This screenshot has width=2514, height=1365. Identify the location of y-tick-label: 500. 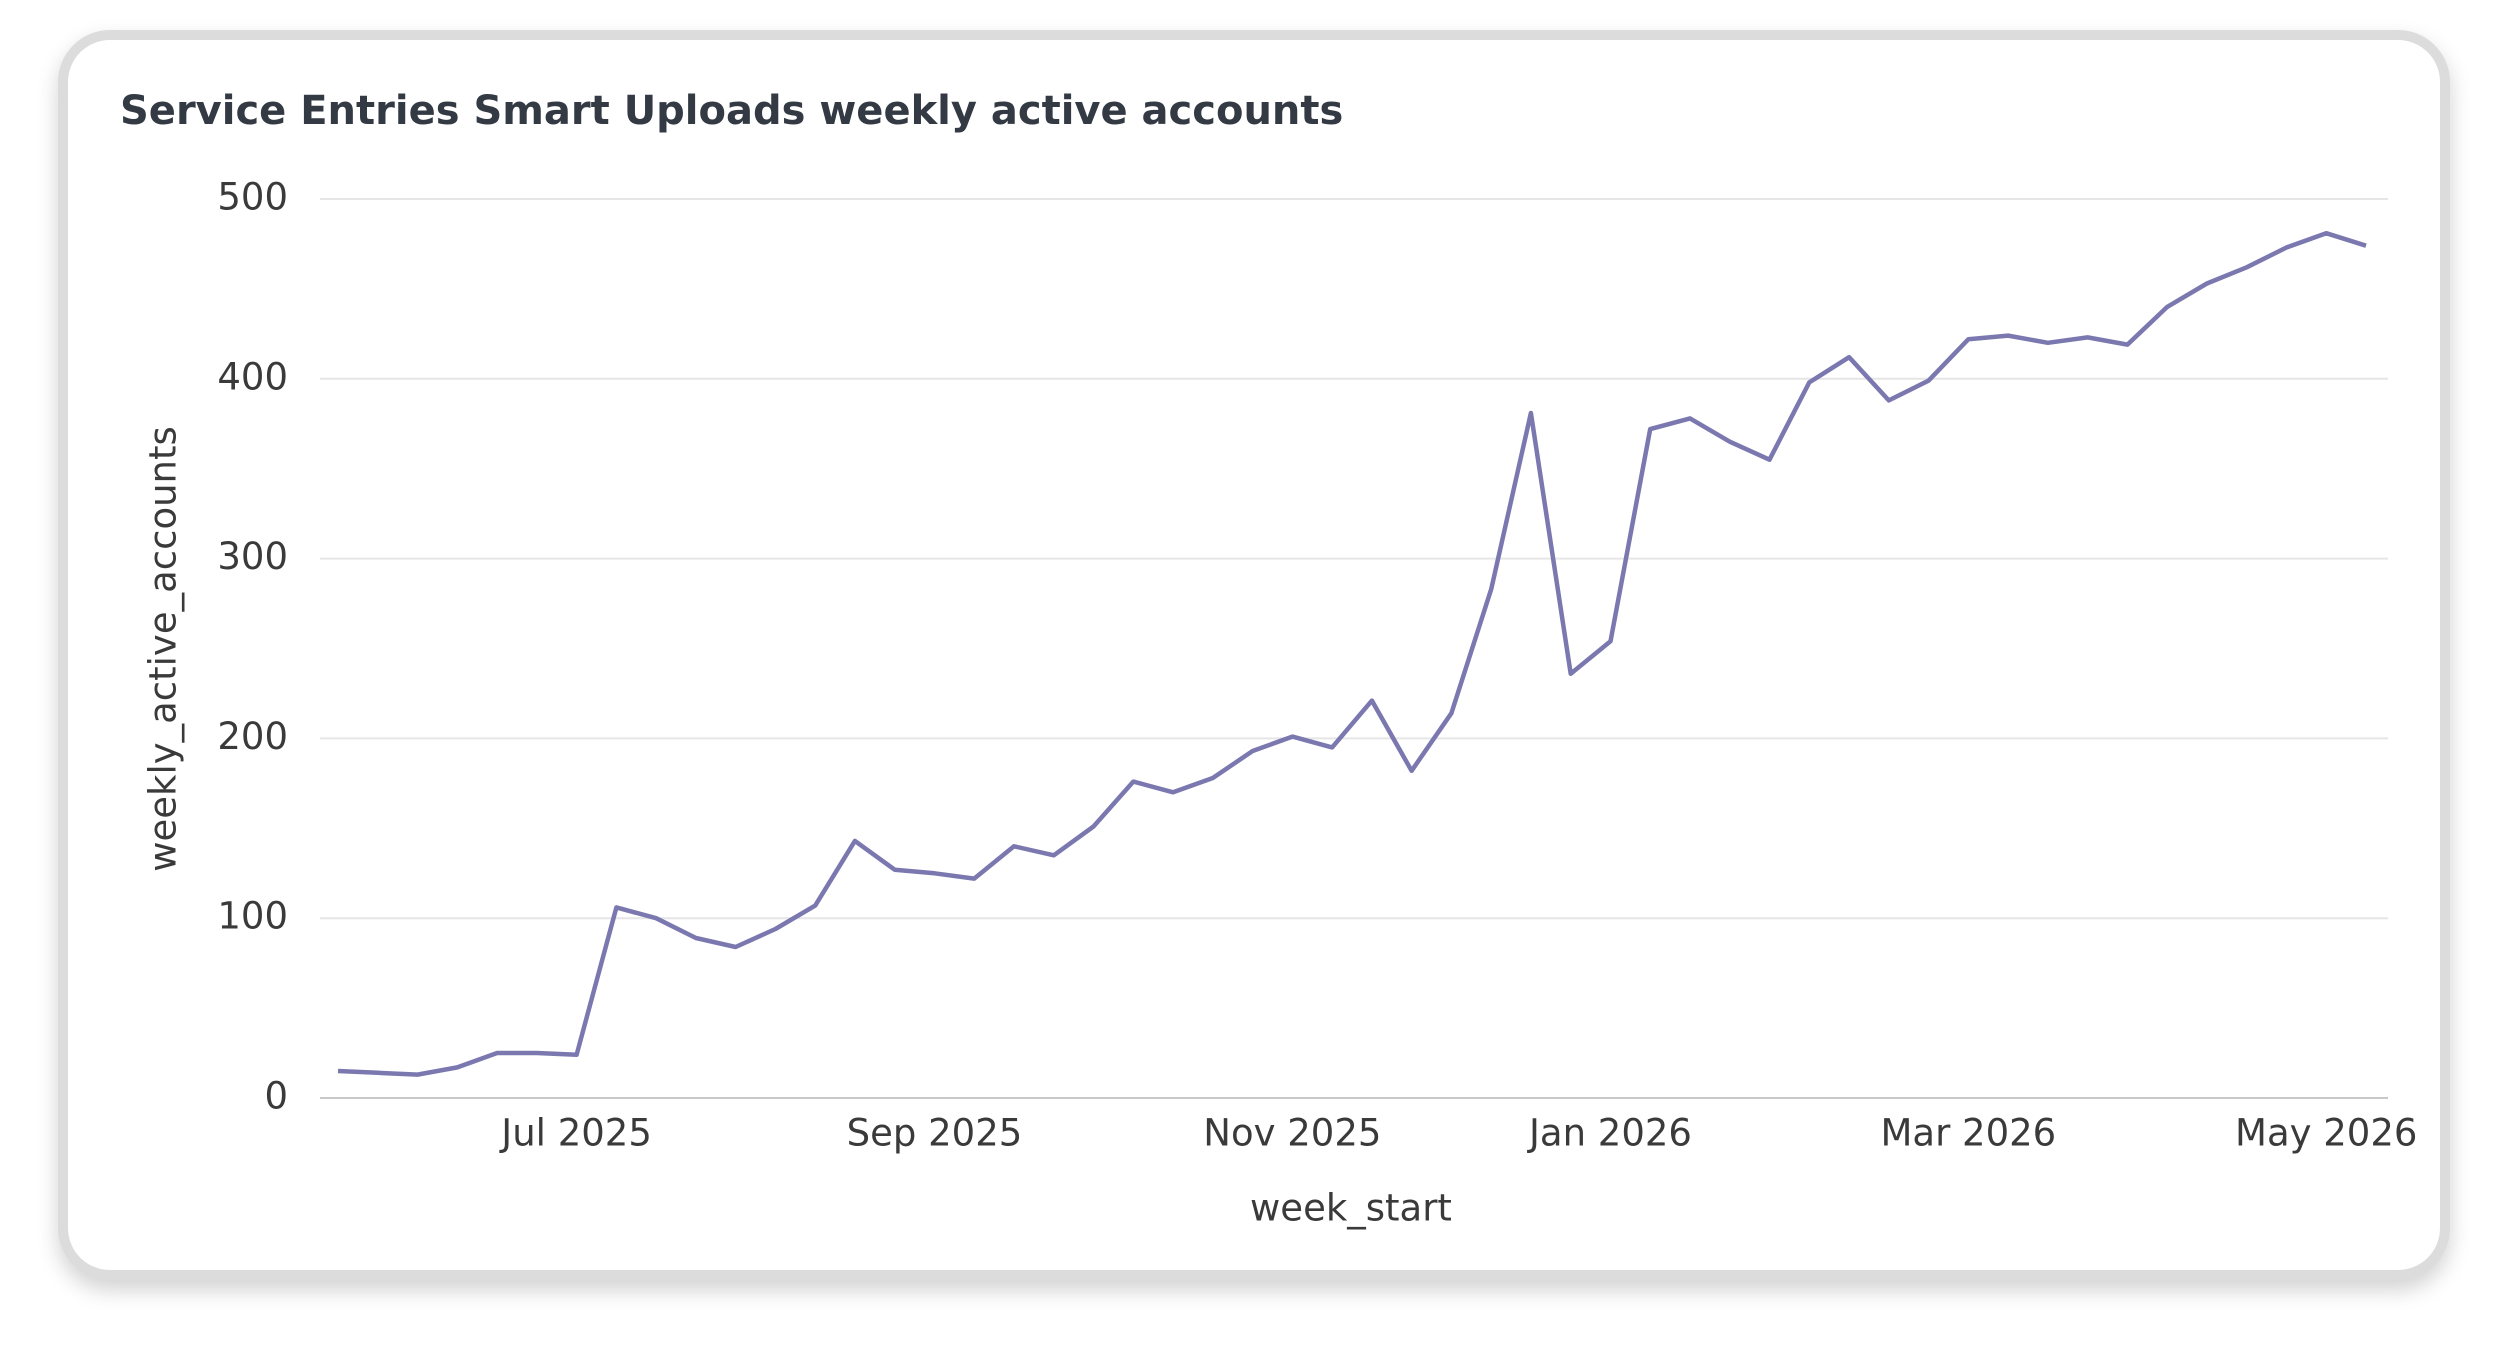
(252, 197).